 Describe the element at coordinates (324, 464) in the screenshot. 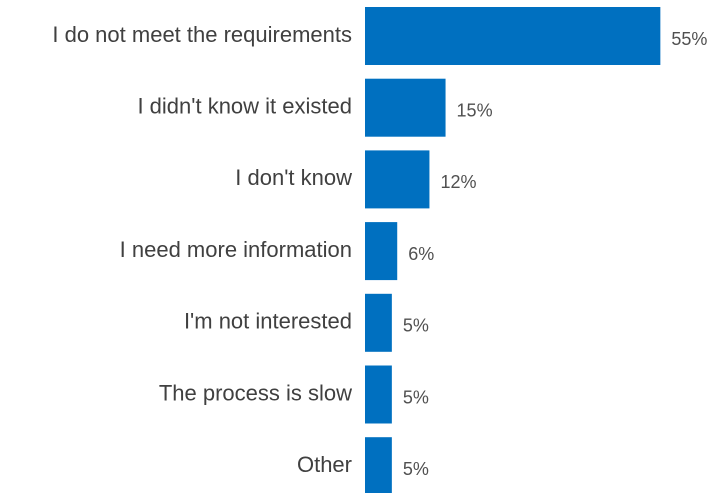

I see `category-label: Other` at that location.